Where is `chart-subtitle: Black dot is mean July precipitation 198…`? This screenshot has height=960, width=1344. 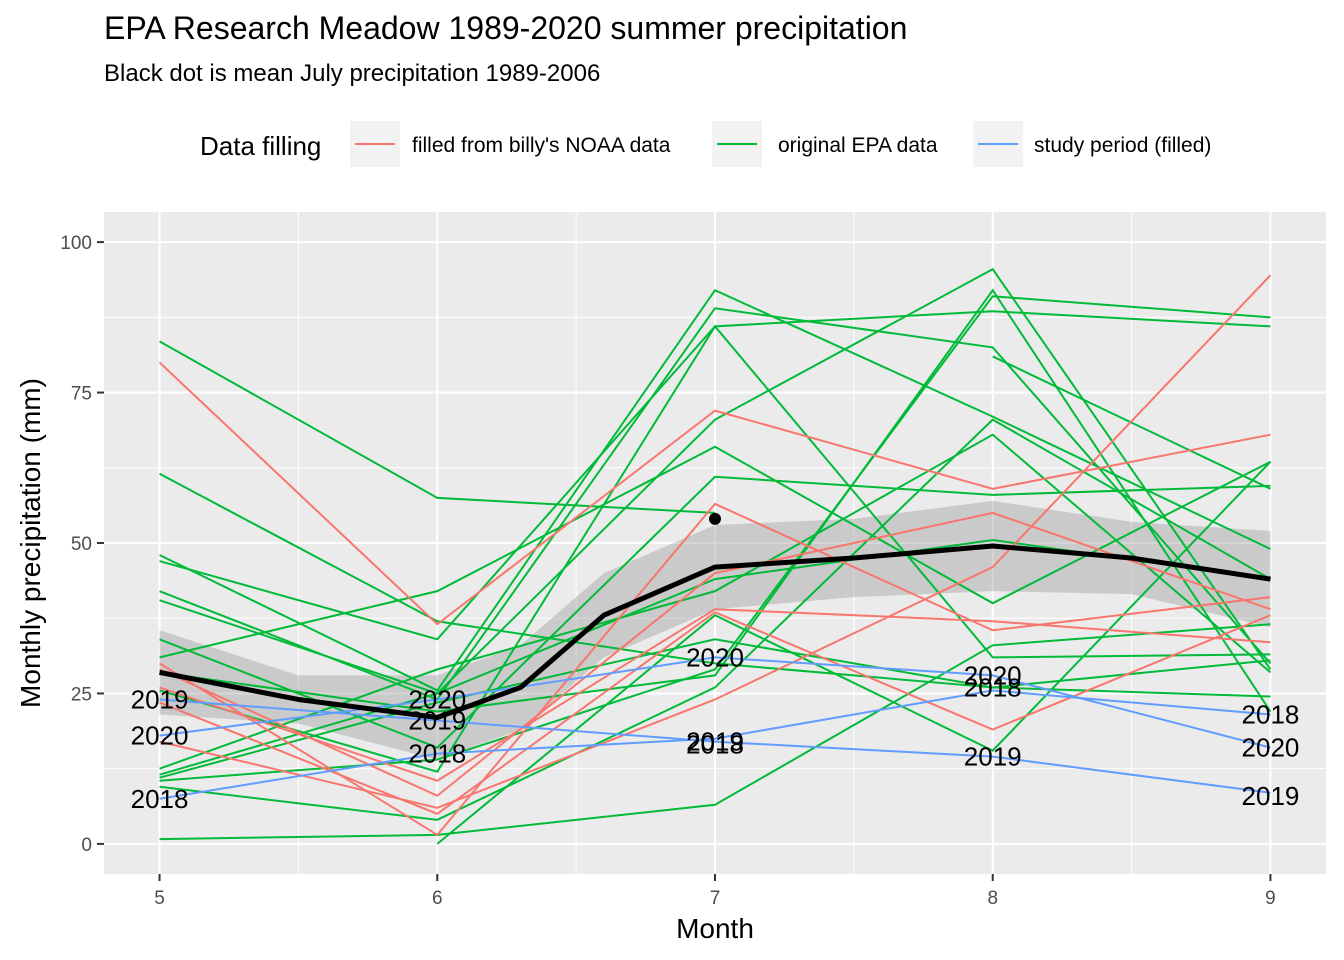 chart-subtitle: Black dot is mean July precipitation 198… is located at coordinates (352, 73).